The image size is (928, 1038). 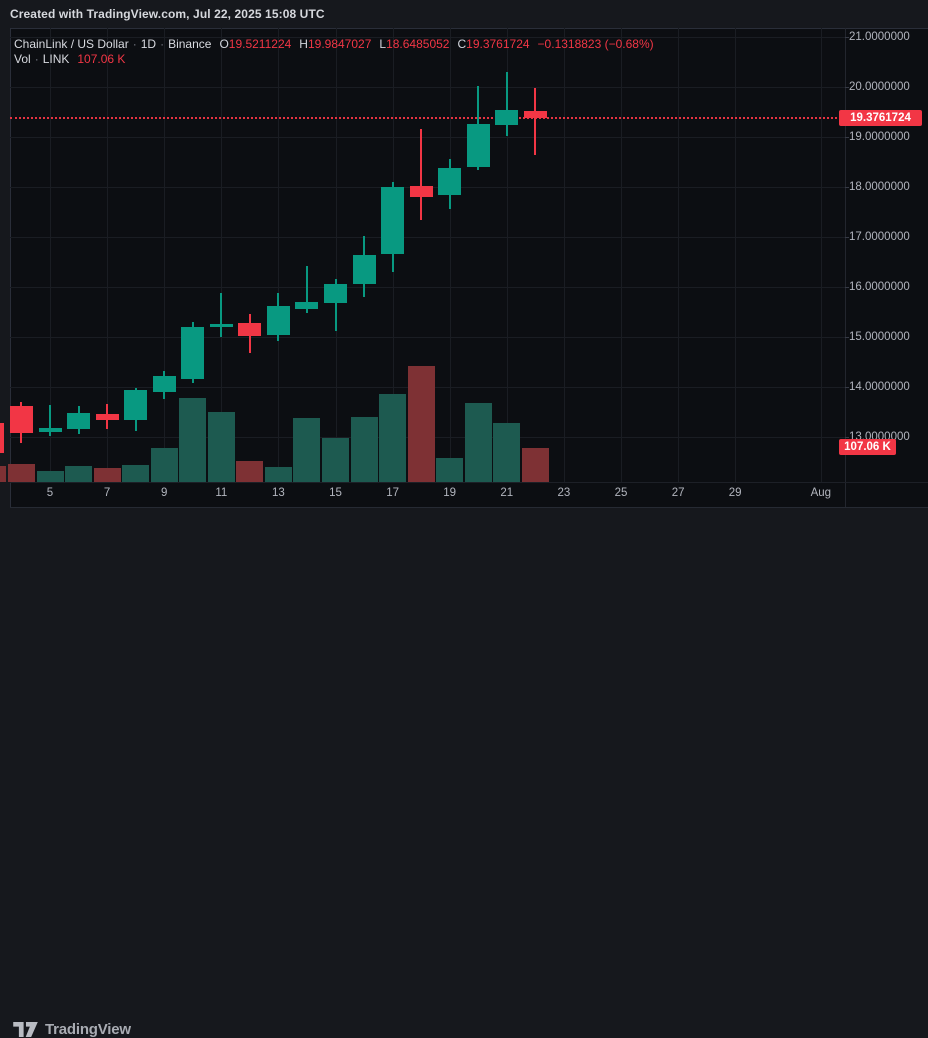 I want to click on change-value: −0.1318823 (−0.68%), so click(x=595, y=44).